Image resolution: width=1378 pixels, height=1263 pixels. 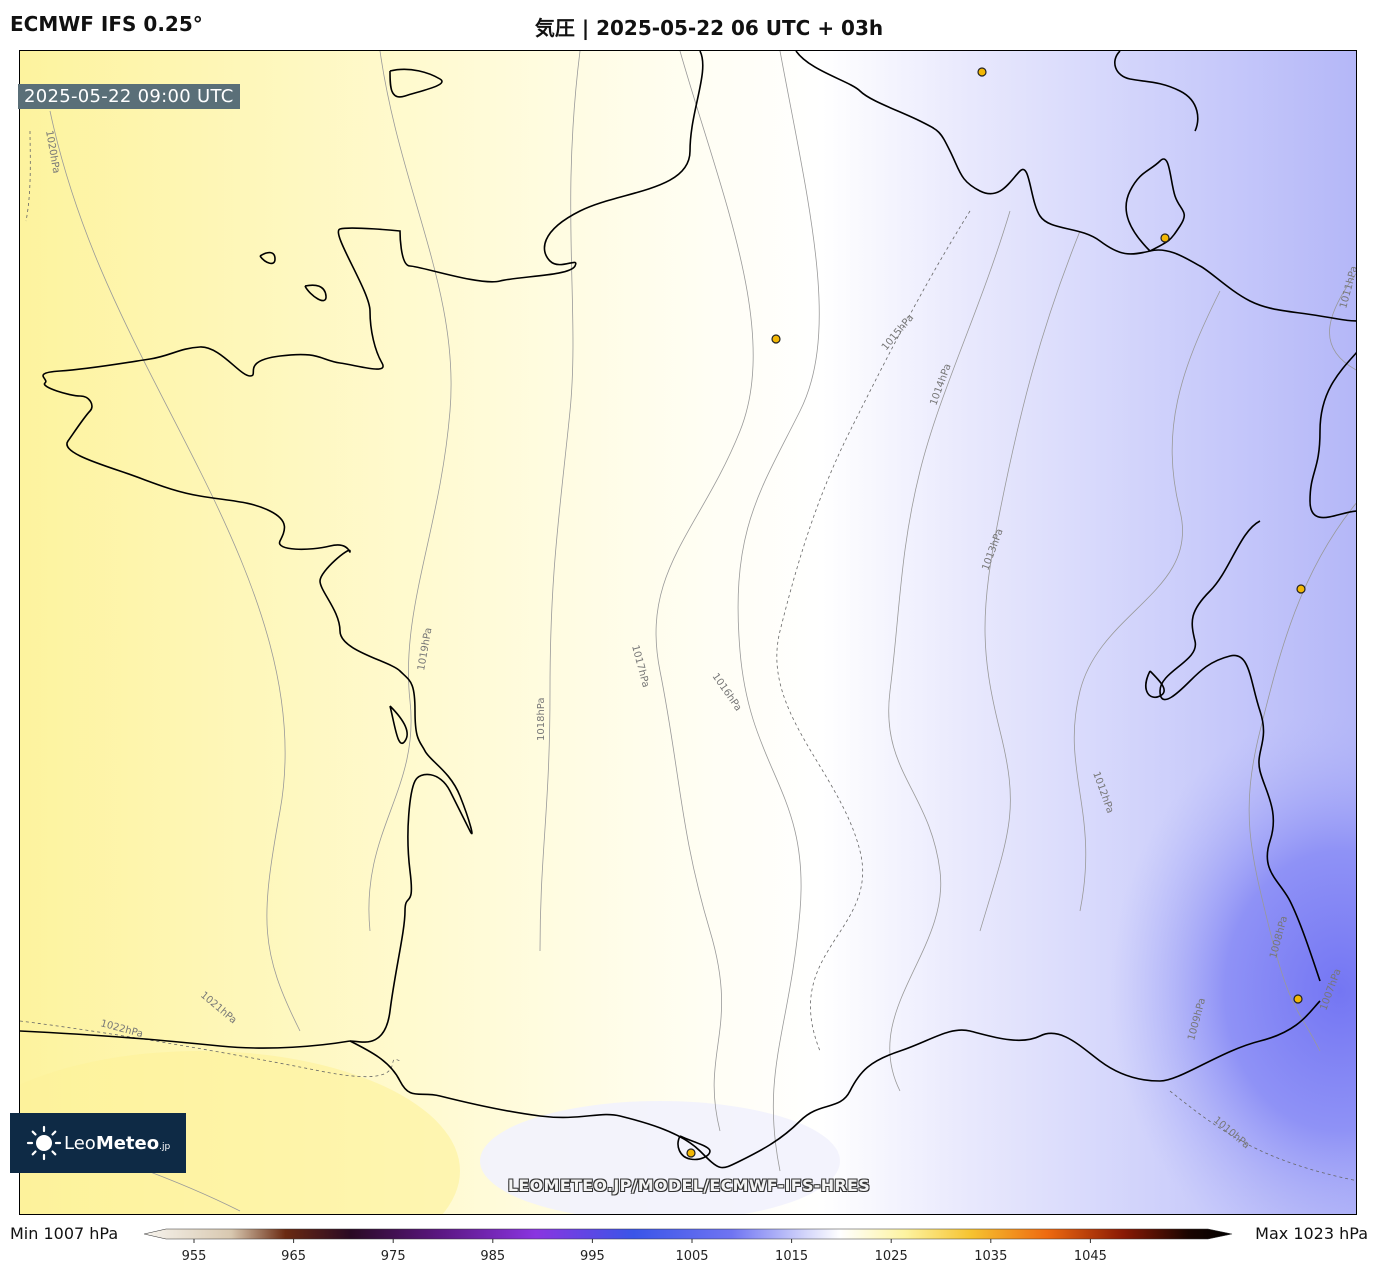 I want to click on leometeo-logo: LeoMeteo.jp, so click(x=98, y=1143).